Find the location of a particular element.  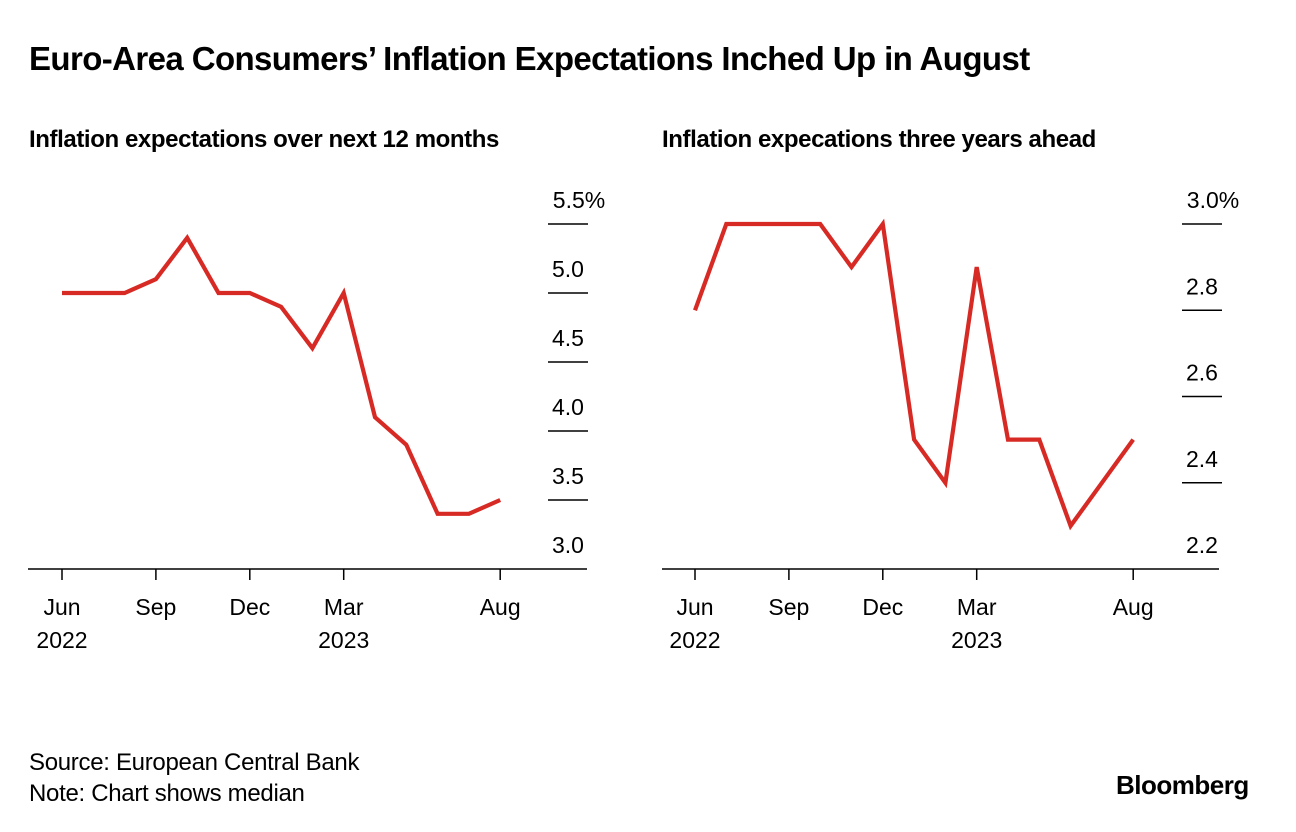

note-text: Note: Chart shows median is located at coordinates (167, 793).